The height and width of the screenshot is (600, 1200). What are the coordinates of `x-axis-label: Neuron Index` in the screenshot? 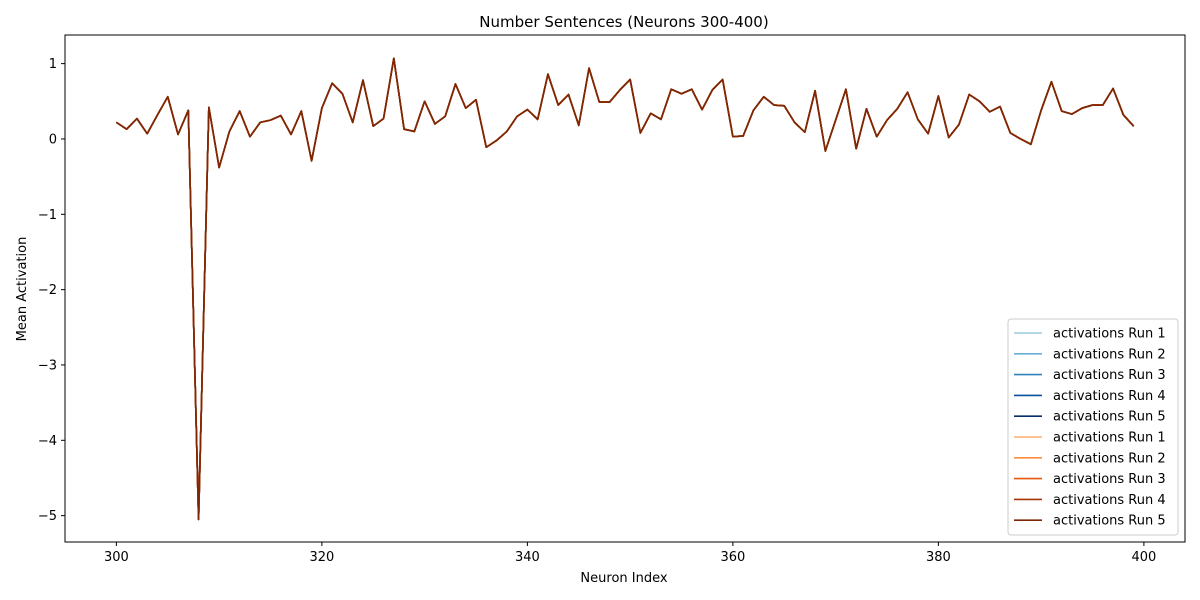 It's located at (623, 578).